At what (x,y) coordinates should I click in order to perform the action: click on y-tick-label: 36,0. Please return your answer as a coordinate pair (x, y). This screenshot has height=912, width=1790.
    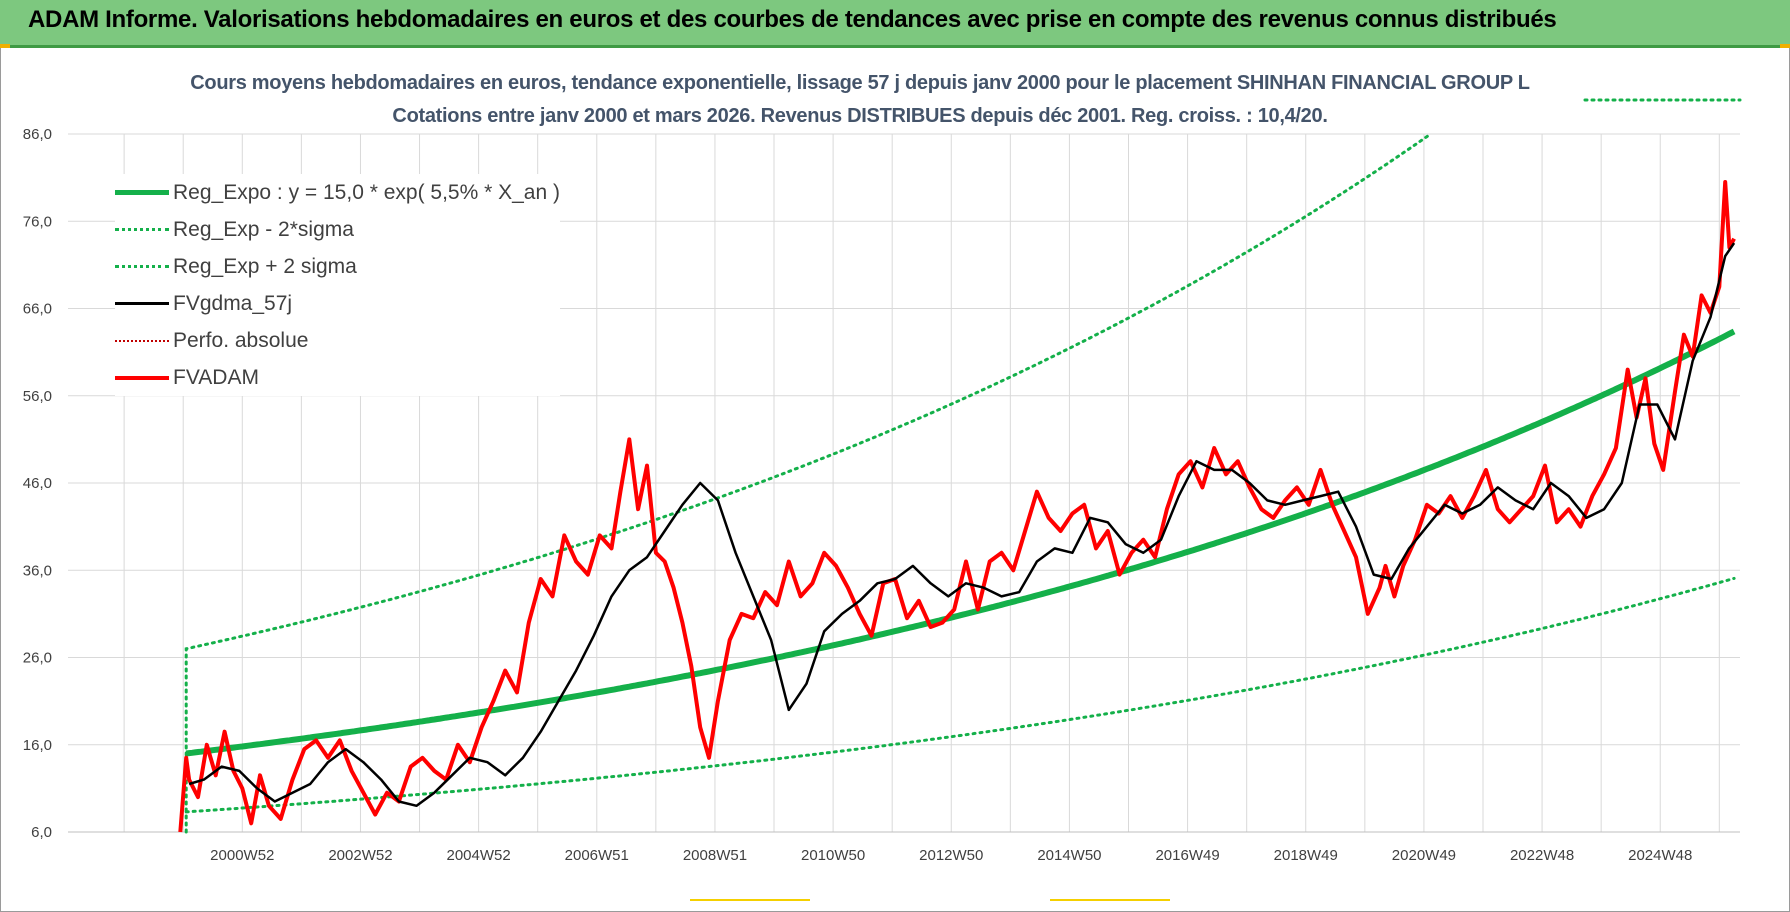
    Looking at the image, I should click on (37, 570).